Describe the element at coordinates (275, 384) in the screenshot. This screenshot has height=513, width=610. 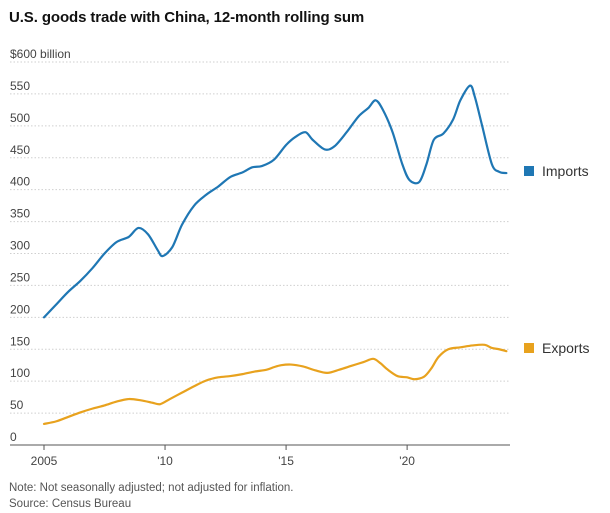
I see `exports-series-line` at that location.